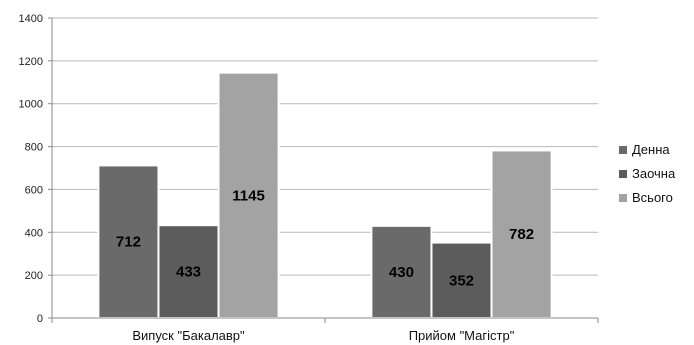  What do you see at coordinates (652, 197) in the screenshot?
I see `legend-label: Всього` at bounding box center [652, 197].